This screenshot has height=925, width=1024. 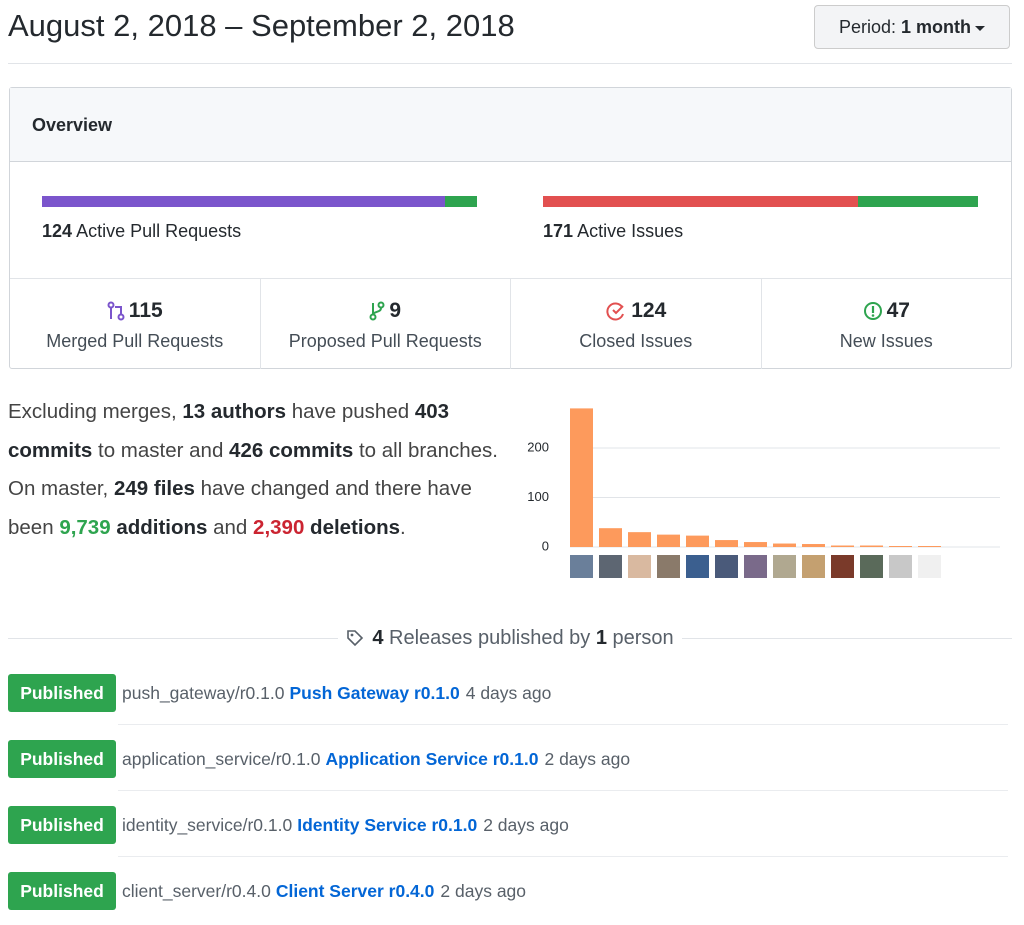 I want to click on period-label: Period:, so click(x=867, y=27).